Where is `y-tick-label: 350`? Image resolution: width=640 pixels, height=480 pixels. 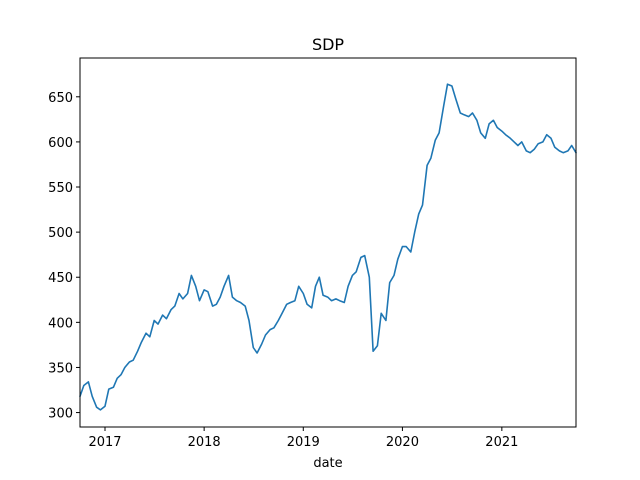
y-tick-label: 350 is located at coordinates (60, 368).